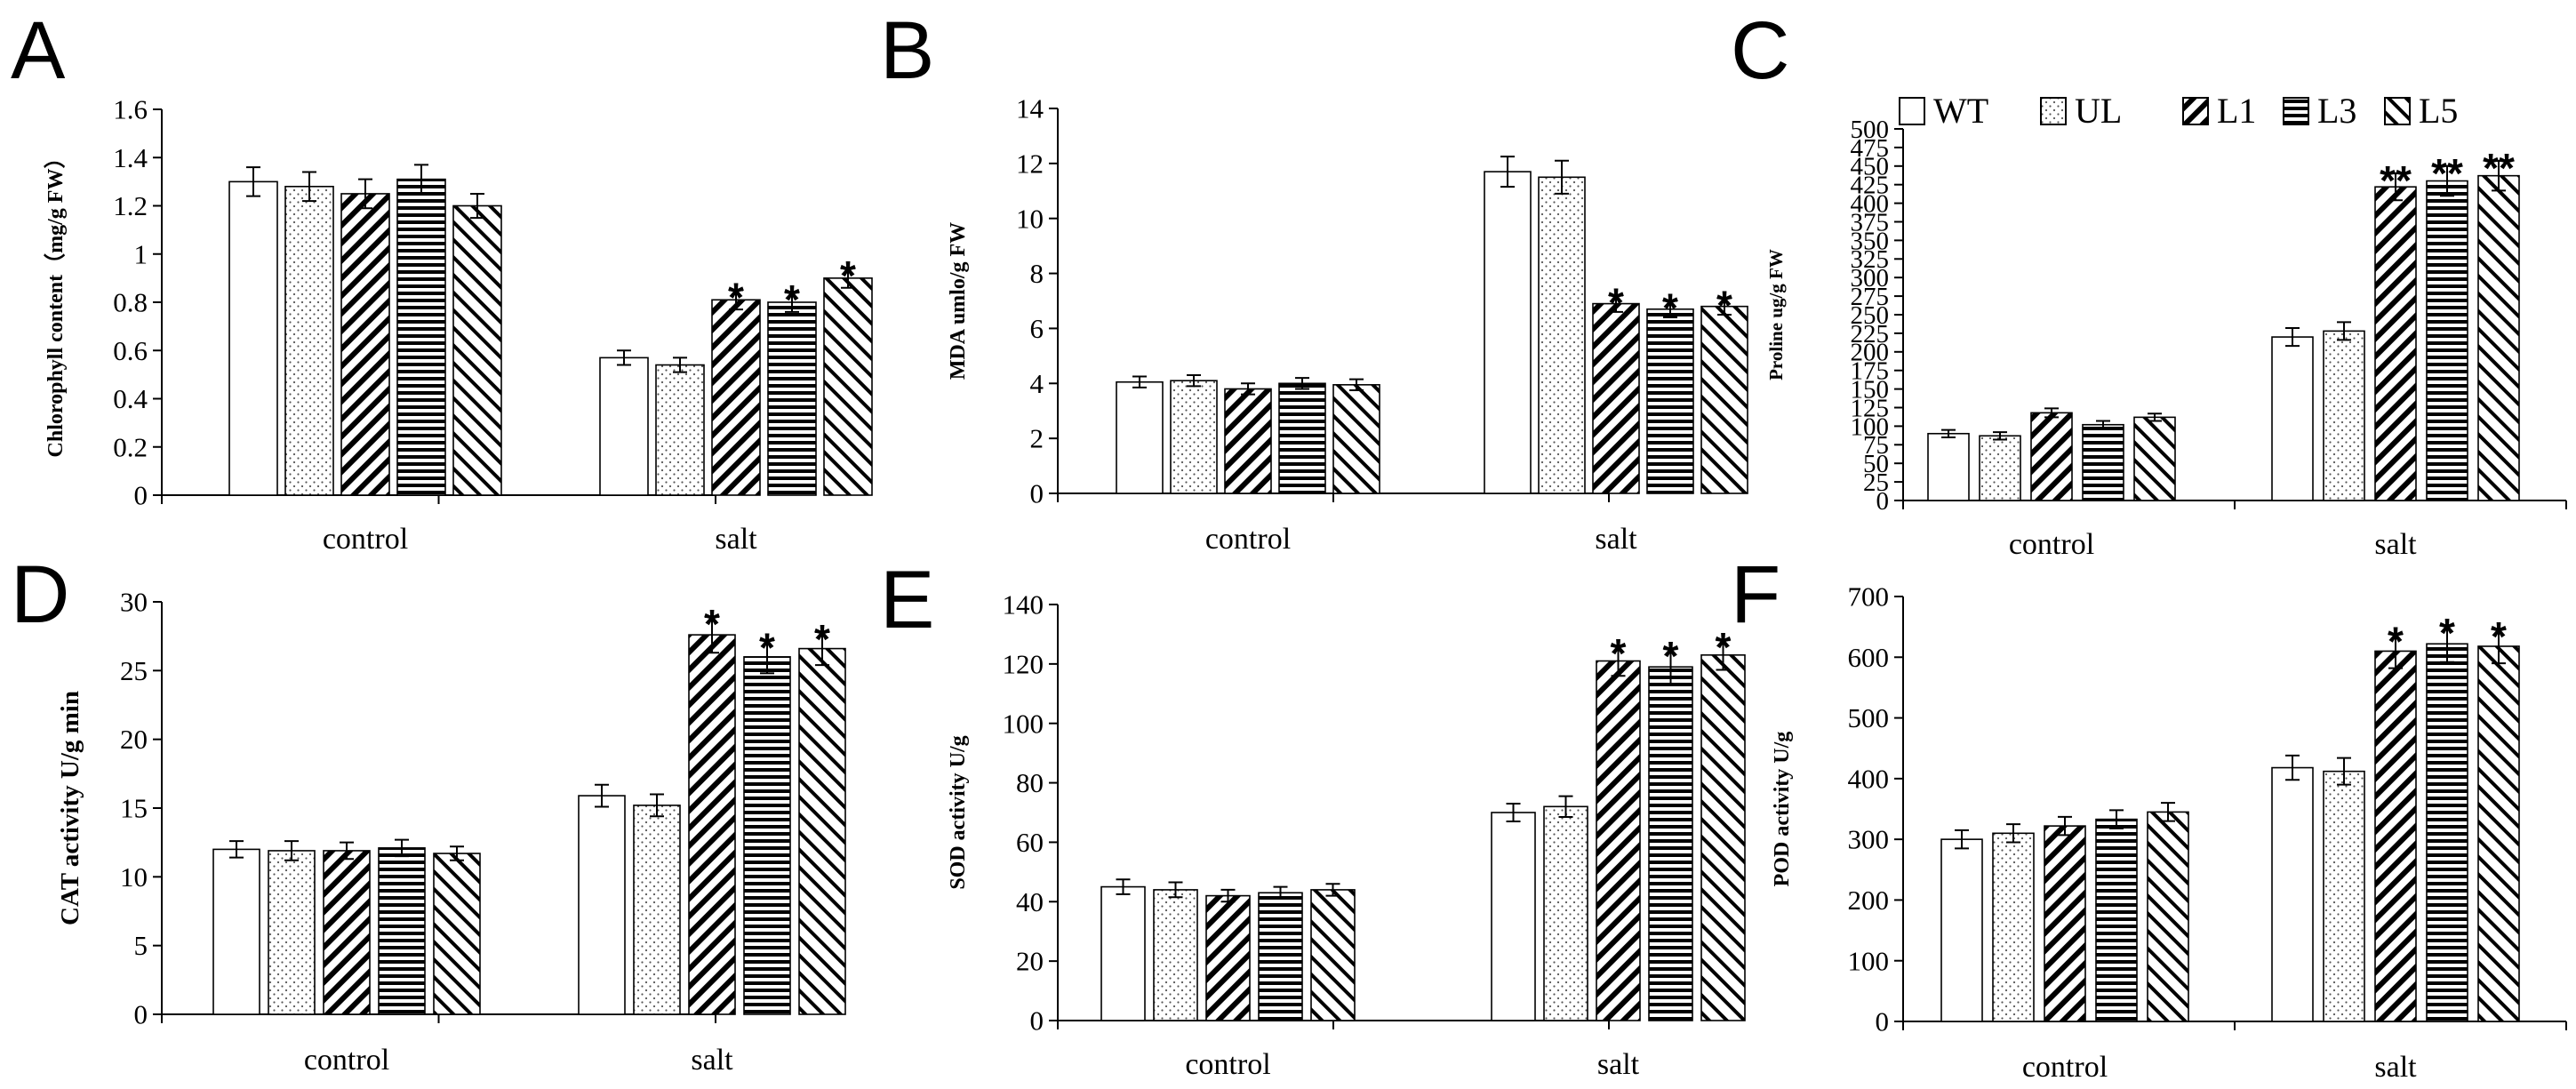 The height and width of the screenshot is (1089, 2576). What do you see at coordinates (1030, 843) in the screenshot?
I see `y-tick-label: 60` at bounding box center [1030, 843].